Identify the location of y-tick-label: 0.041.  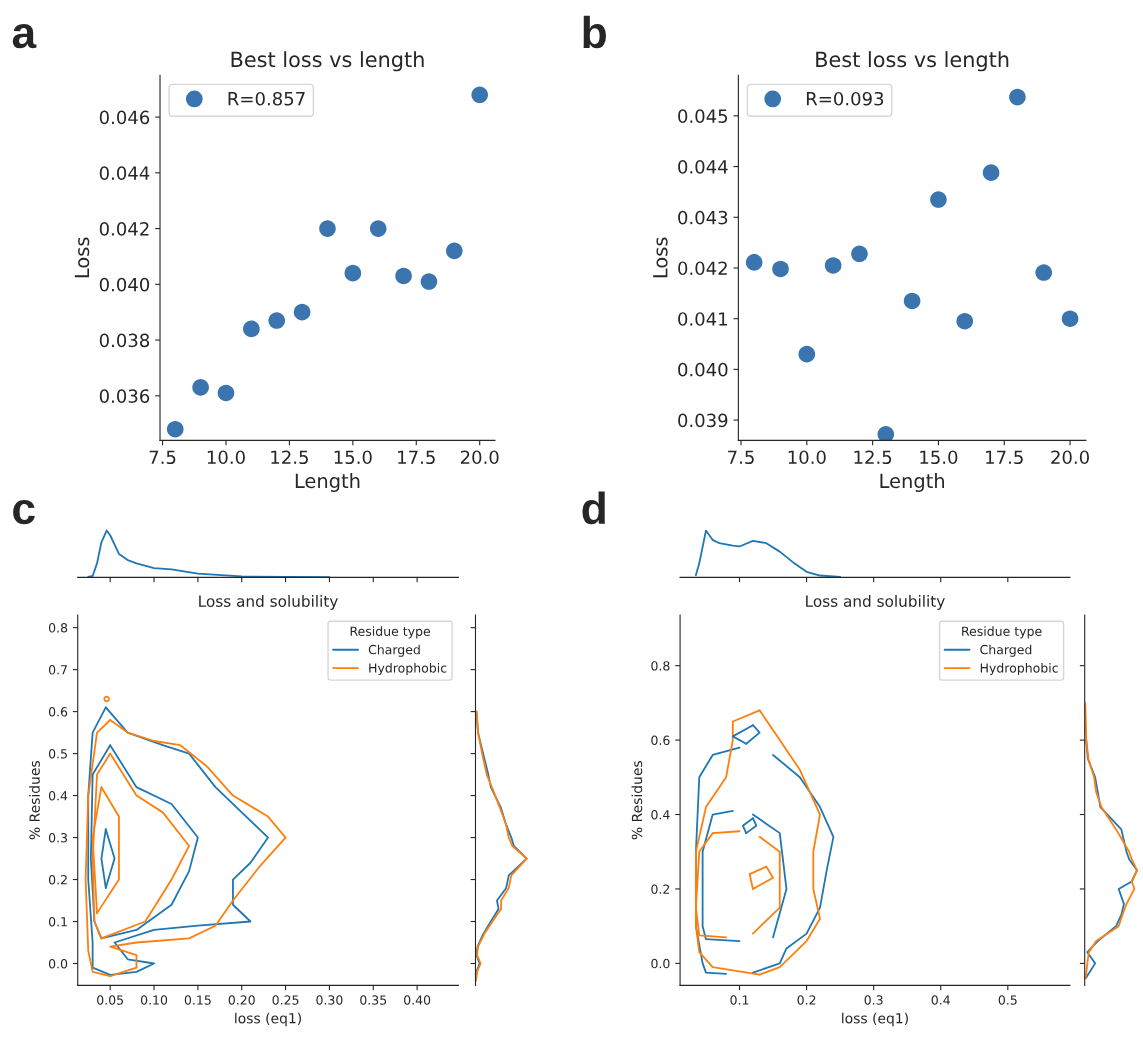
(702, 319).